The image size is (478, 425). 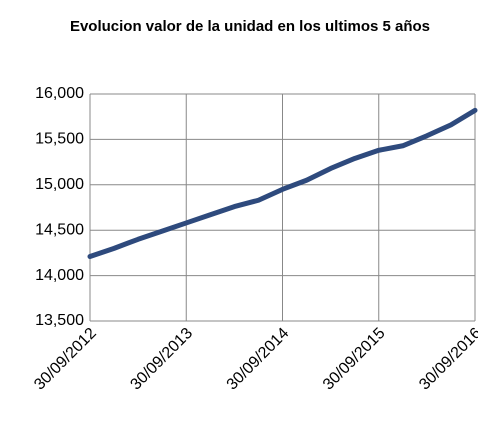 I want to click on x-tick-label: 30/09/2015, so click(x=354, y=359).